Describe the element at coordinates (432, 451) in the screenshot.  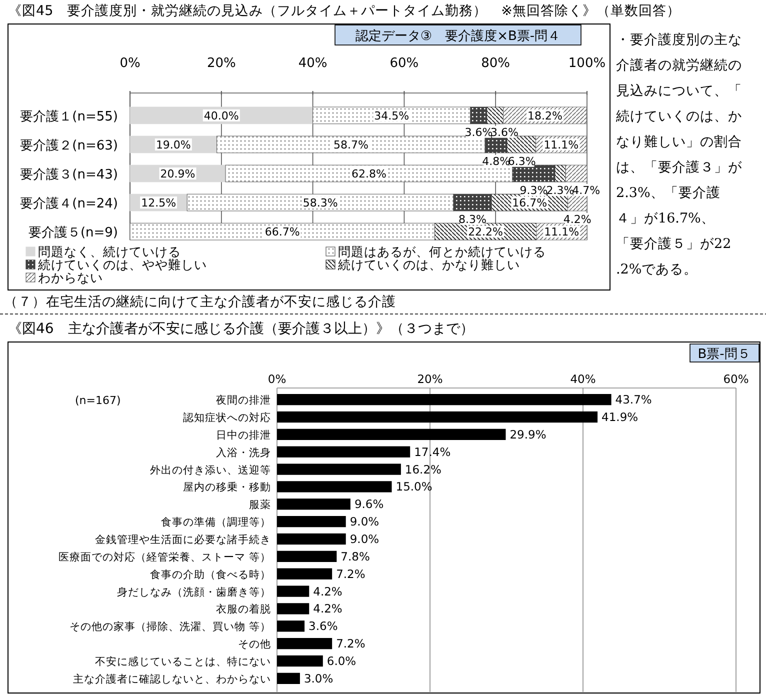
I see `data-label: 17.4%` at that location.